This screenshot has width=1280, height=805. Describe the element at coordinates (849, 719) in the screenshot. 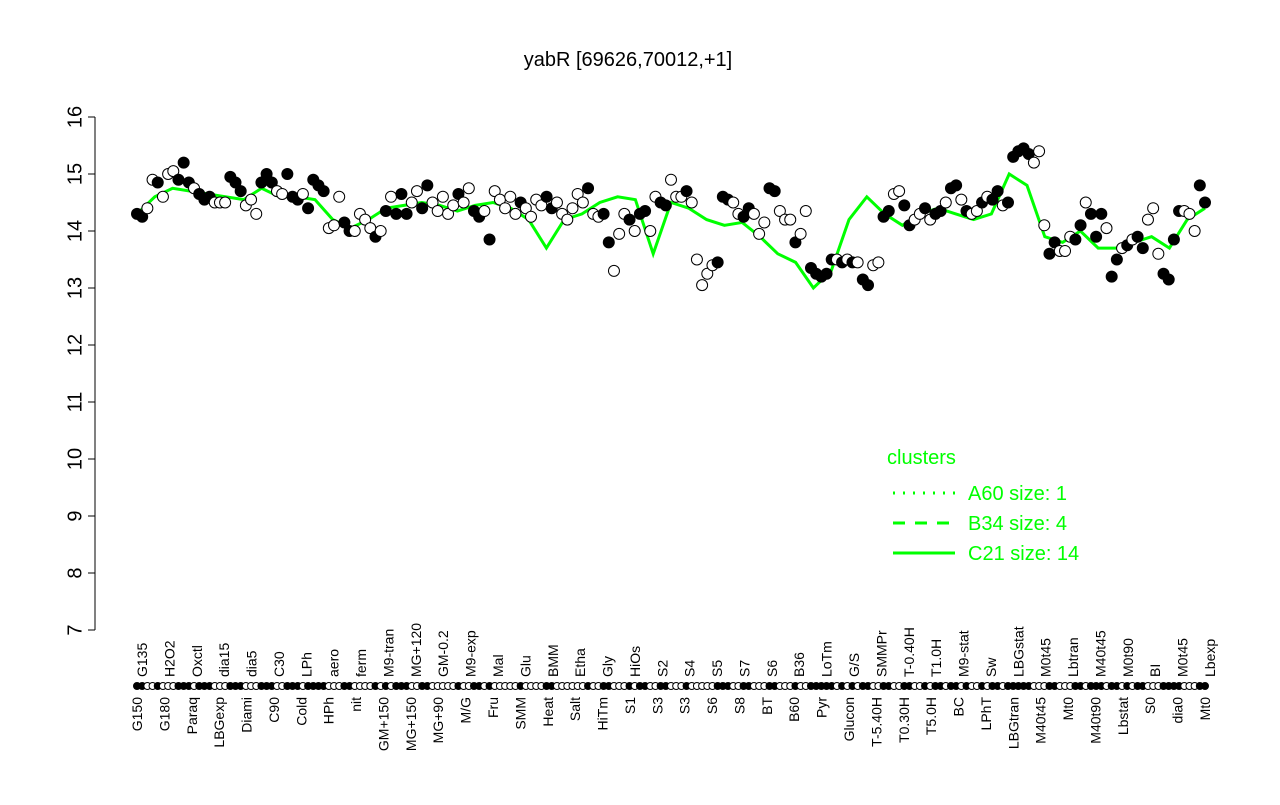

I see `x-tick-label: Glucon` at that location.